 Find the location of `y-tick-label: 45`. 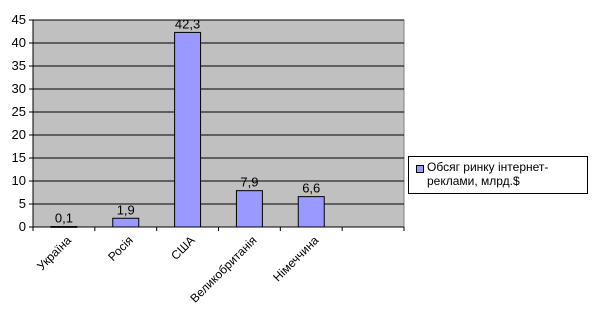

y-tick-label: 45 is located at coordinates (19, 19).